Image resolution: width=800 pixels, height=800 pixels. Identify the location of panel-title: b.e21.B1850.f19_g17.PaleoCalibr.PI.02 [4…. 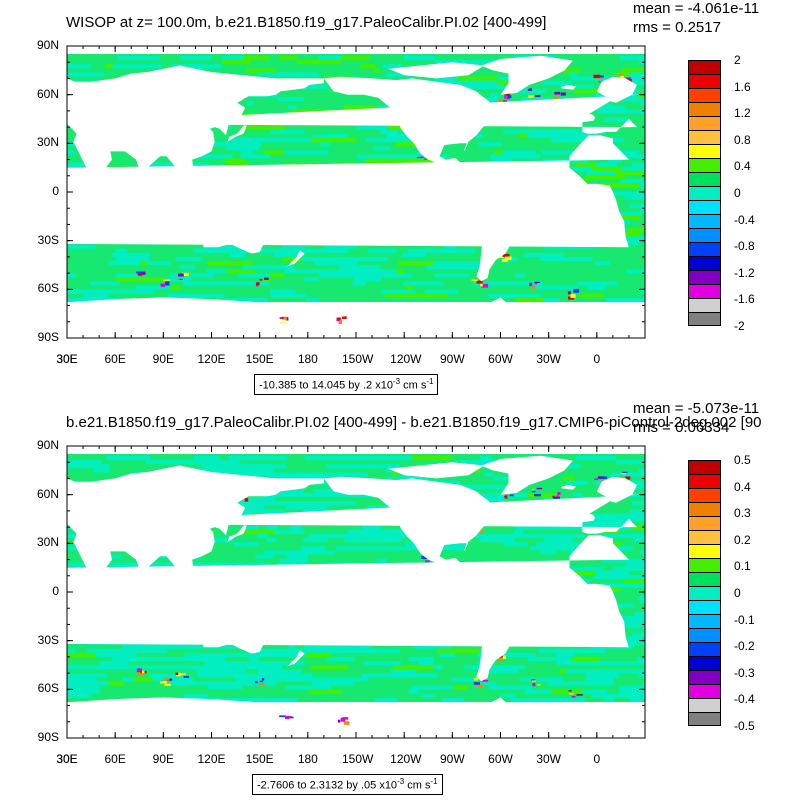
(414, 422).